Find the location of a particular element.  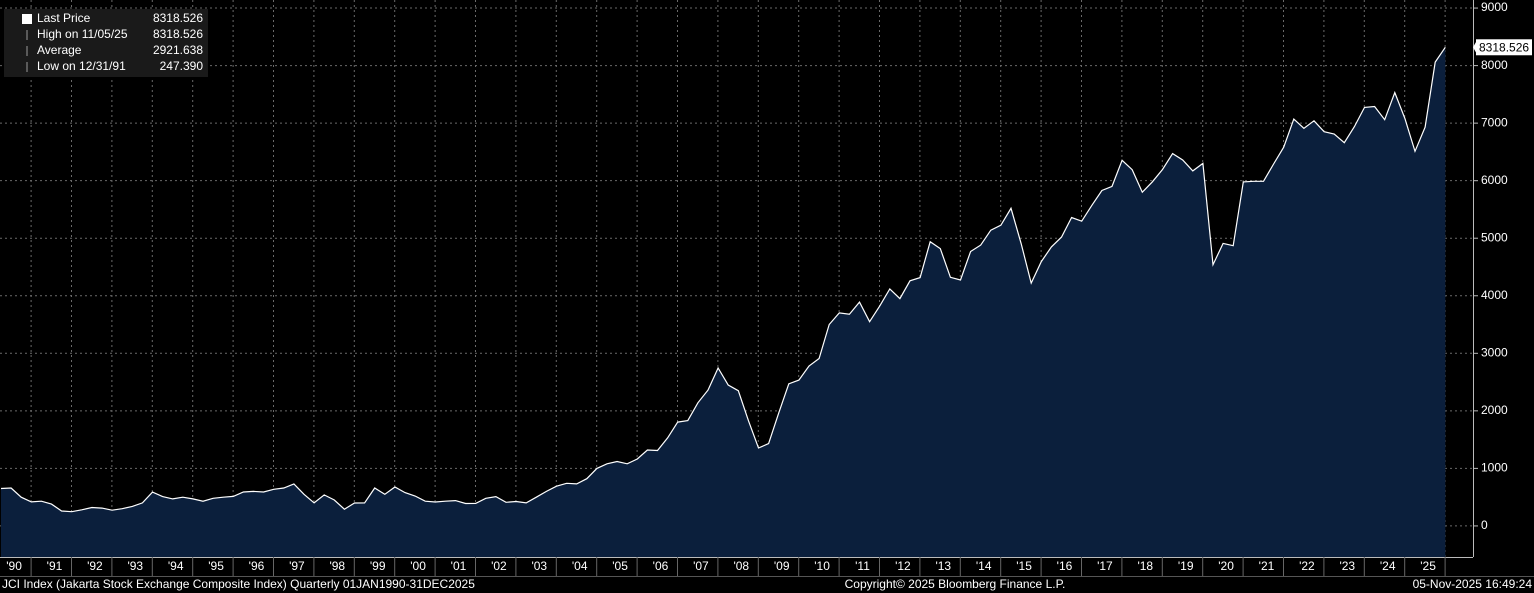

x-tick-label: '18 is located at coordinates (1145, 566).